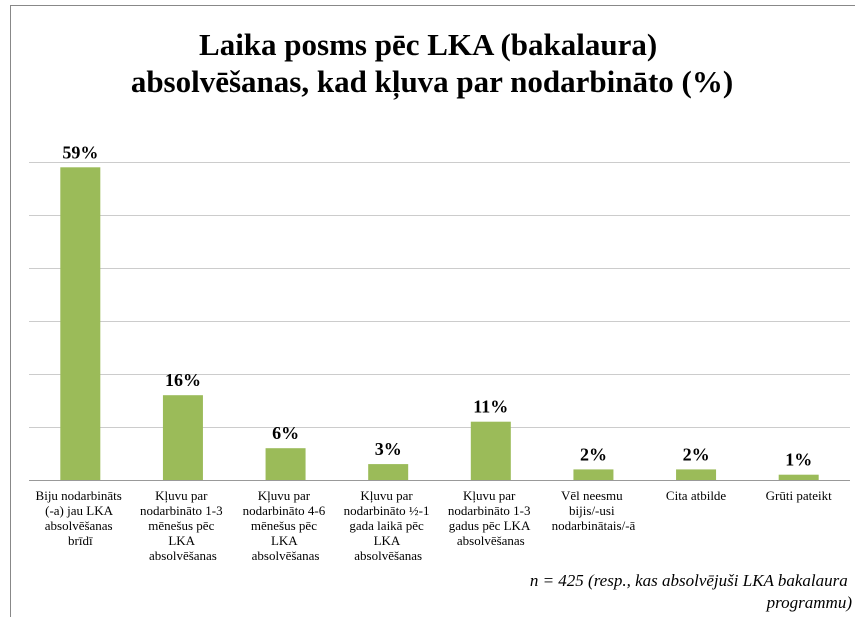 This screenshot has width=855, height=617. What do you see at coordinates (80, 152) in the screenshot?
I see `data-label: 59%` at bounding box center [80, 152].